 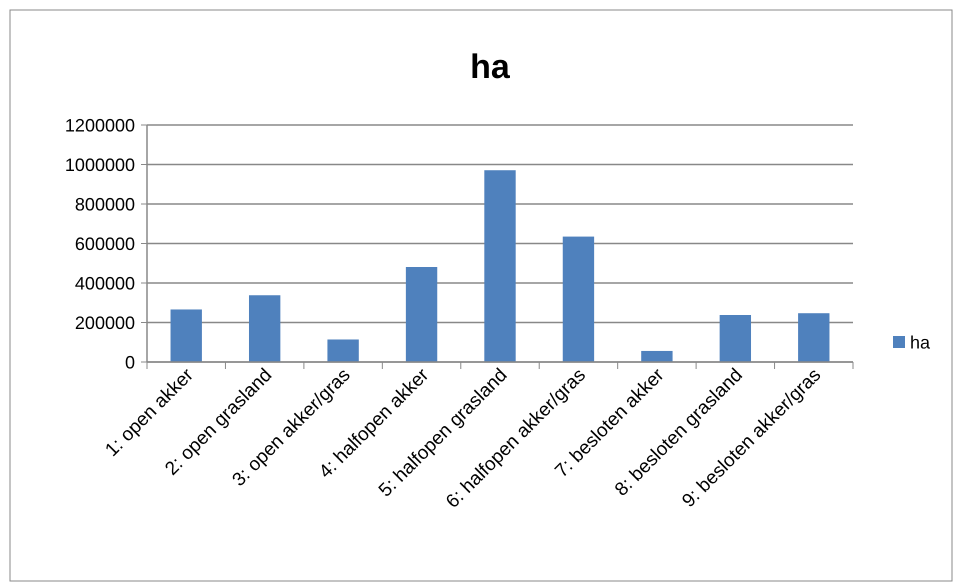 What do you see at coordinates (99, 125) in the screenshot?
I see `y-tick-label: 1200000` at bounding box center [99, 125].